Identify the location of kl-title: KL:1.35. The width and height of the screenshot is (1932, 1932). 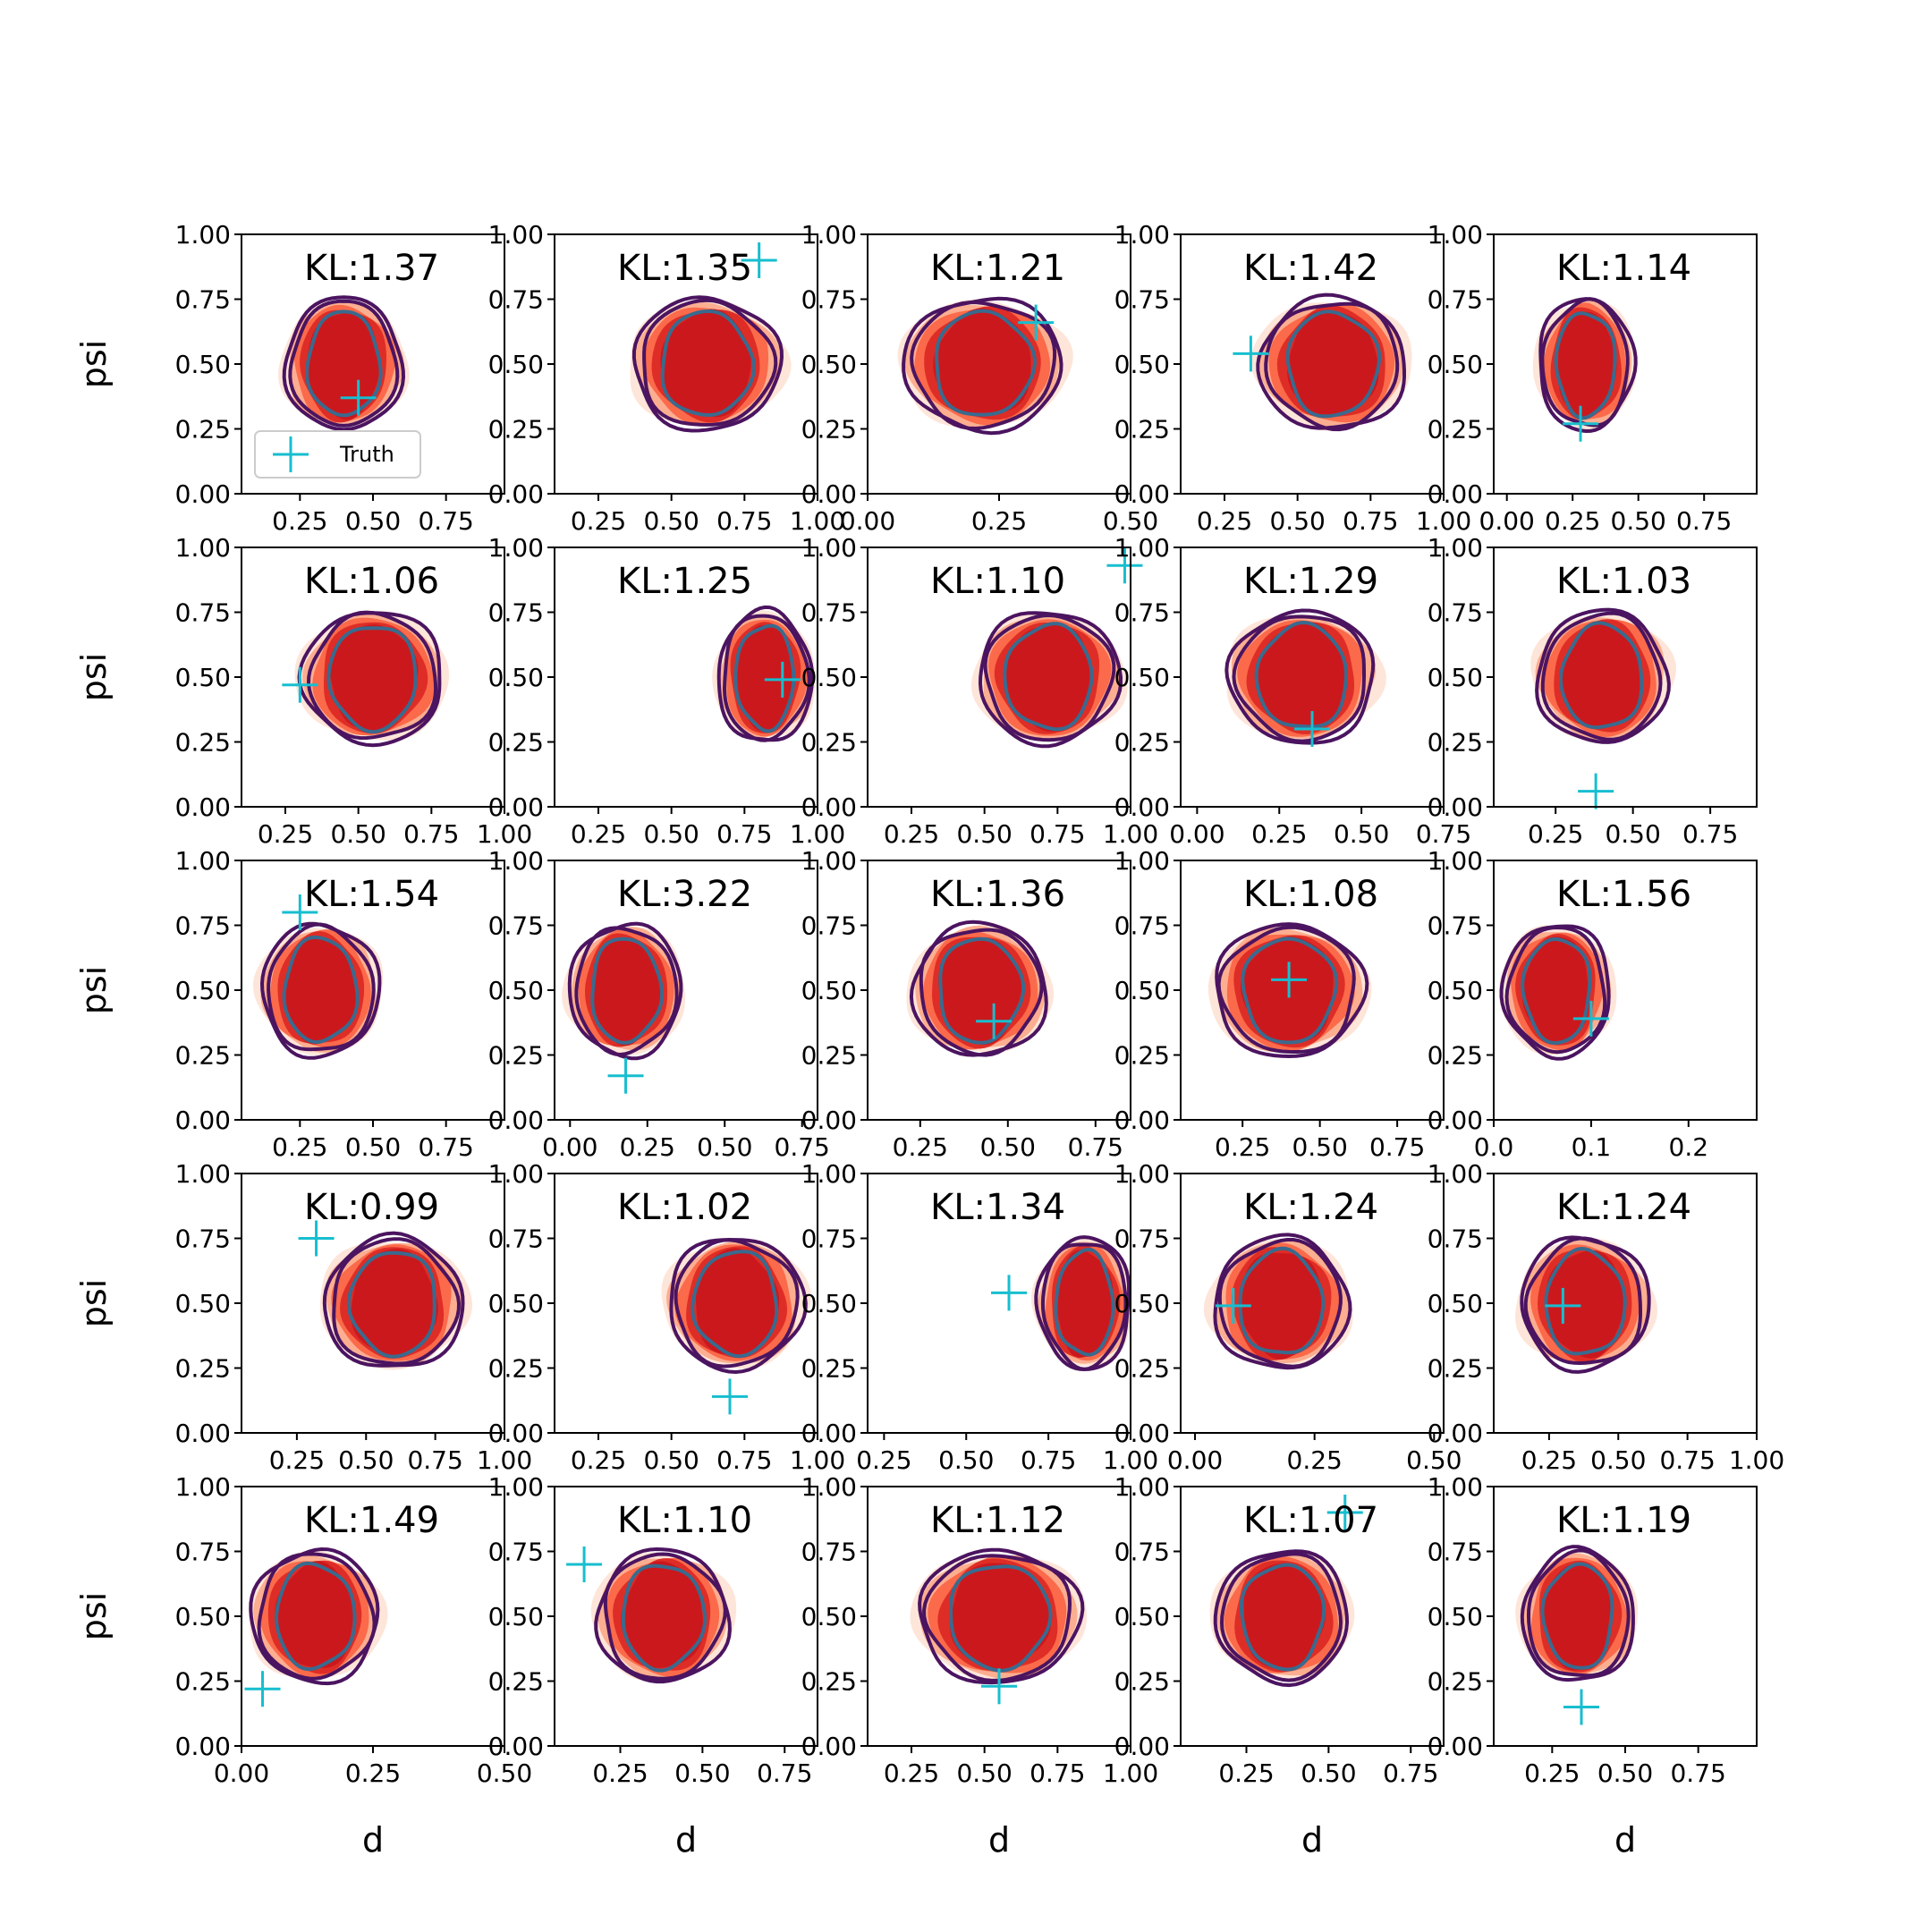
(684, 268).